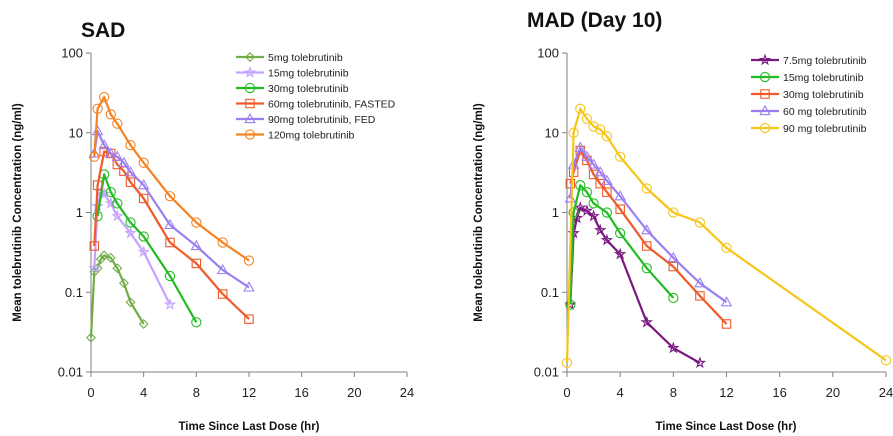  What do you see at coordinates (809, 129) in the screenshot?
I see `legend-item: 90 mg tolebrutinib` at bounding box center [809, 129].